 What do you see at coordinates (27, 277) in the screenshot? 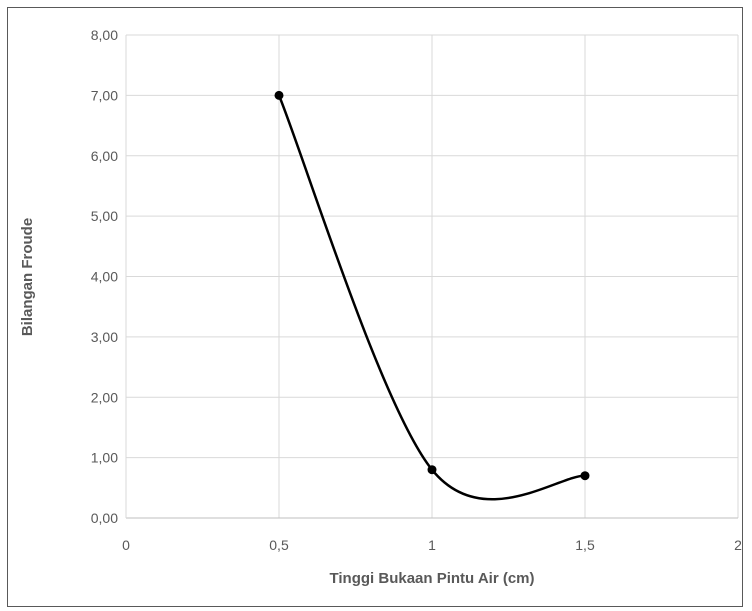
I see `y-axis-title: Bilangan Froude` at bounding box center [27, 277].